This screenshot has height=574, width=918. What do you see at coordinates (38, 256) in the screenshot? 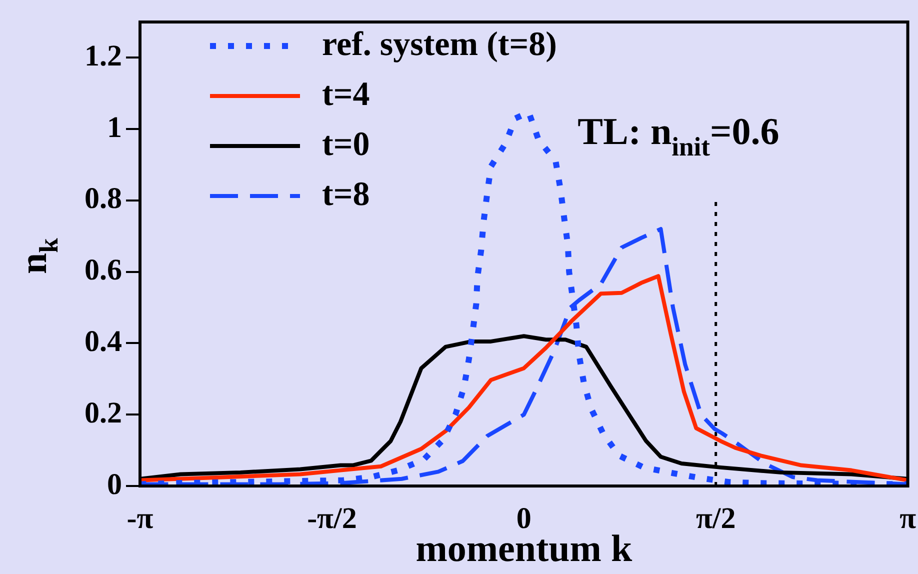
I see `y-axis-title: nk` at bounding box center [38, 256].